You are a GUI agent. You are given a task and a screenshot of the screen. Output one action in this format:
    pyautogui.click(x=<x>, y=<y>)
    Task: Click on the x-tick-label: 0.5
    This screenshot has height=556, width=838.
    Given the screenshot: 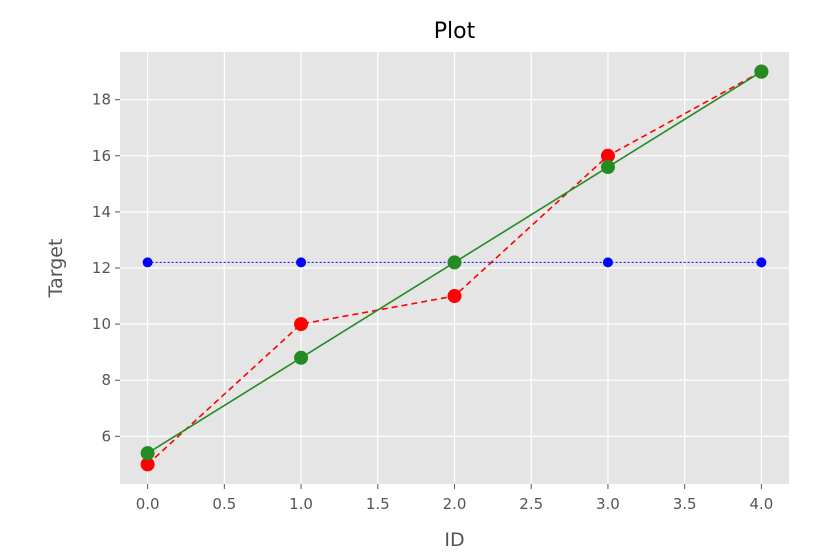 What is the action you would take?
    pyautogui.click(x=224, y=504)
    